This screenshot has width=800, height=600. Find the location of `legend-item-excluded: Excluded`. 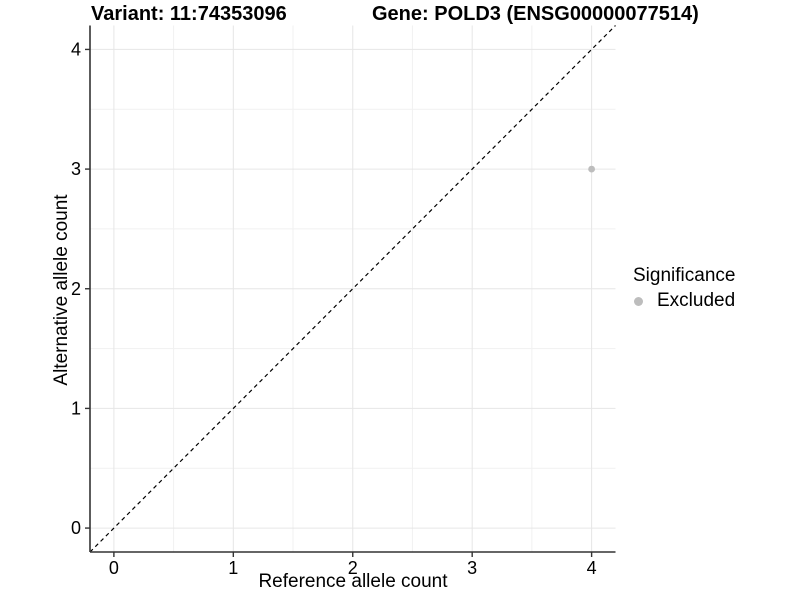

legend-item-excluded: Excluded is located at coordinates (713, 301).